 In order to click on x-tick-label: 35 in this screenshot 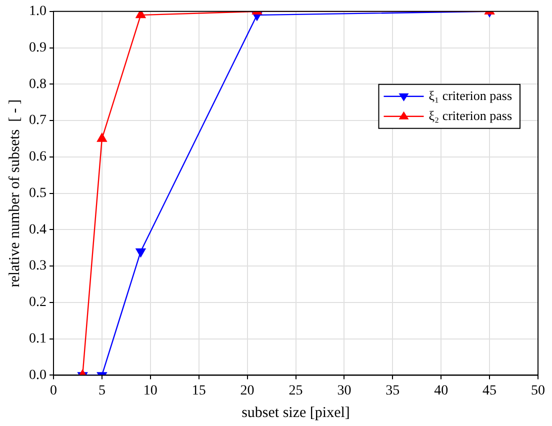, I will do `click(393, 390)`.